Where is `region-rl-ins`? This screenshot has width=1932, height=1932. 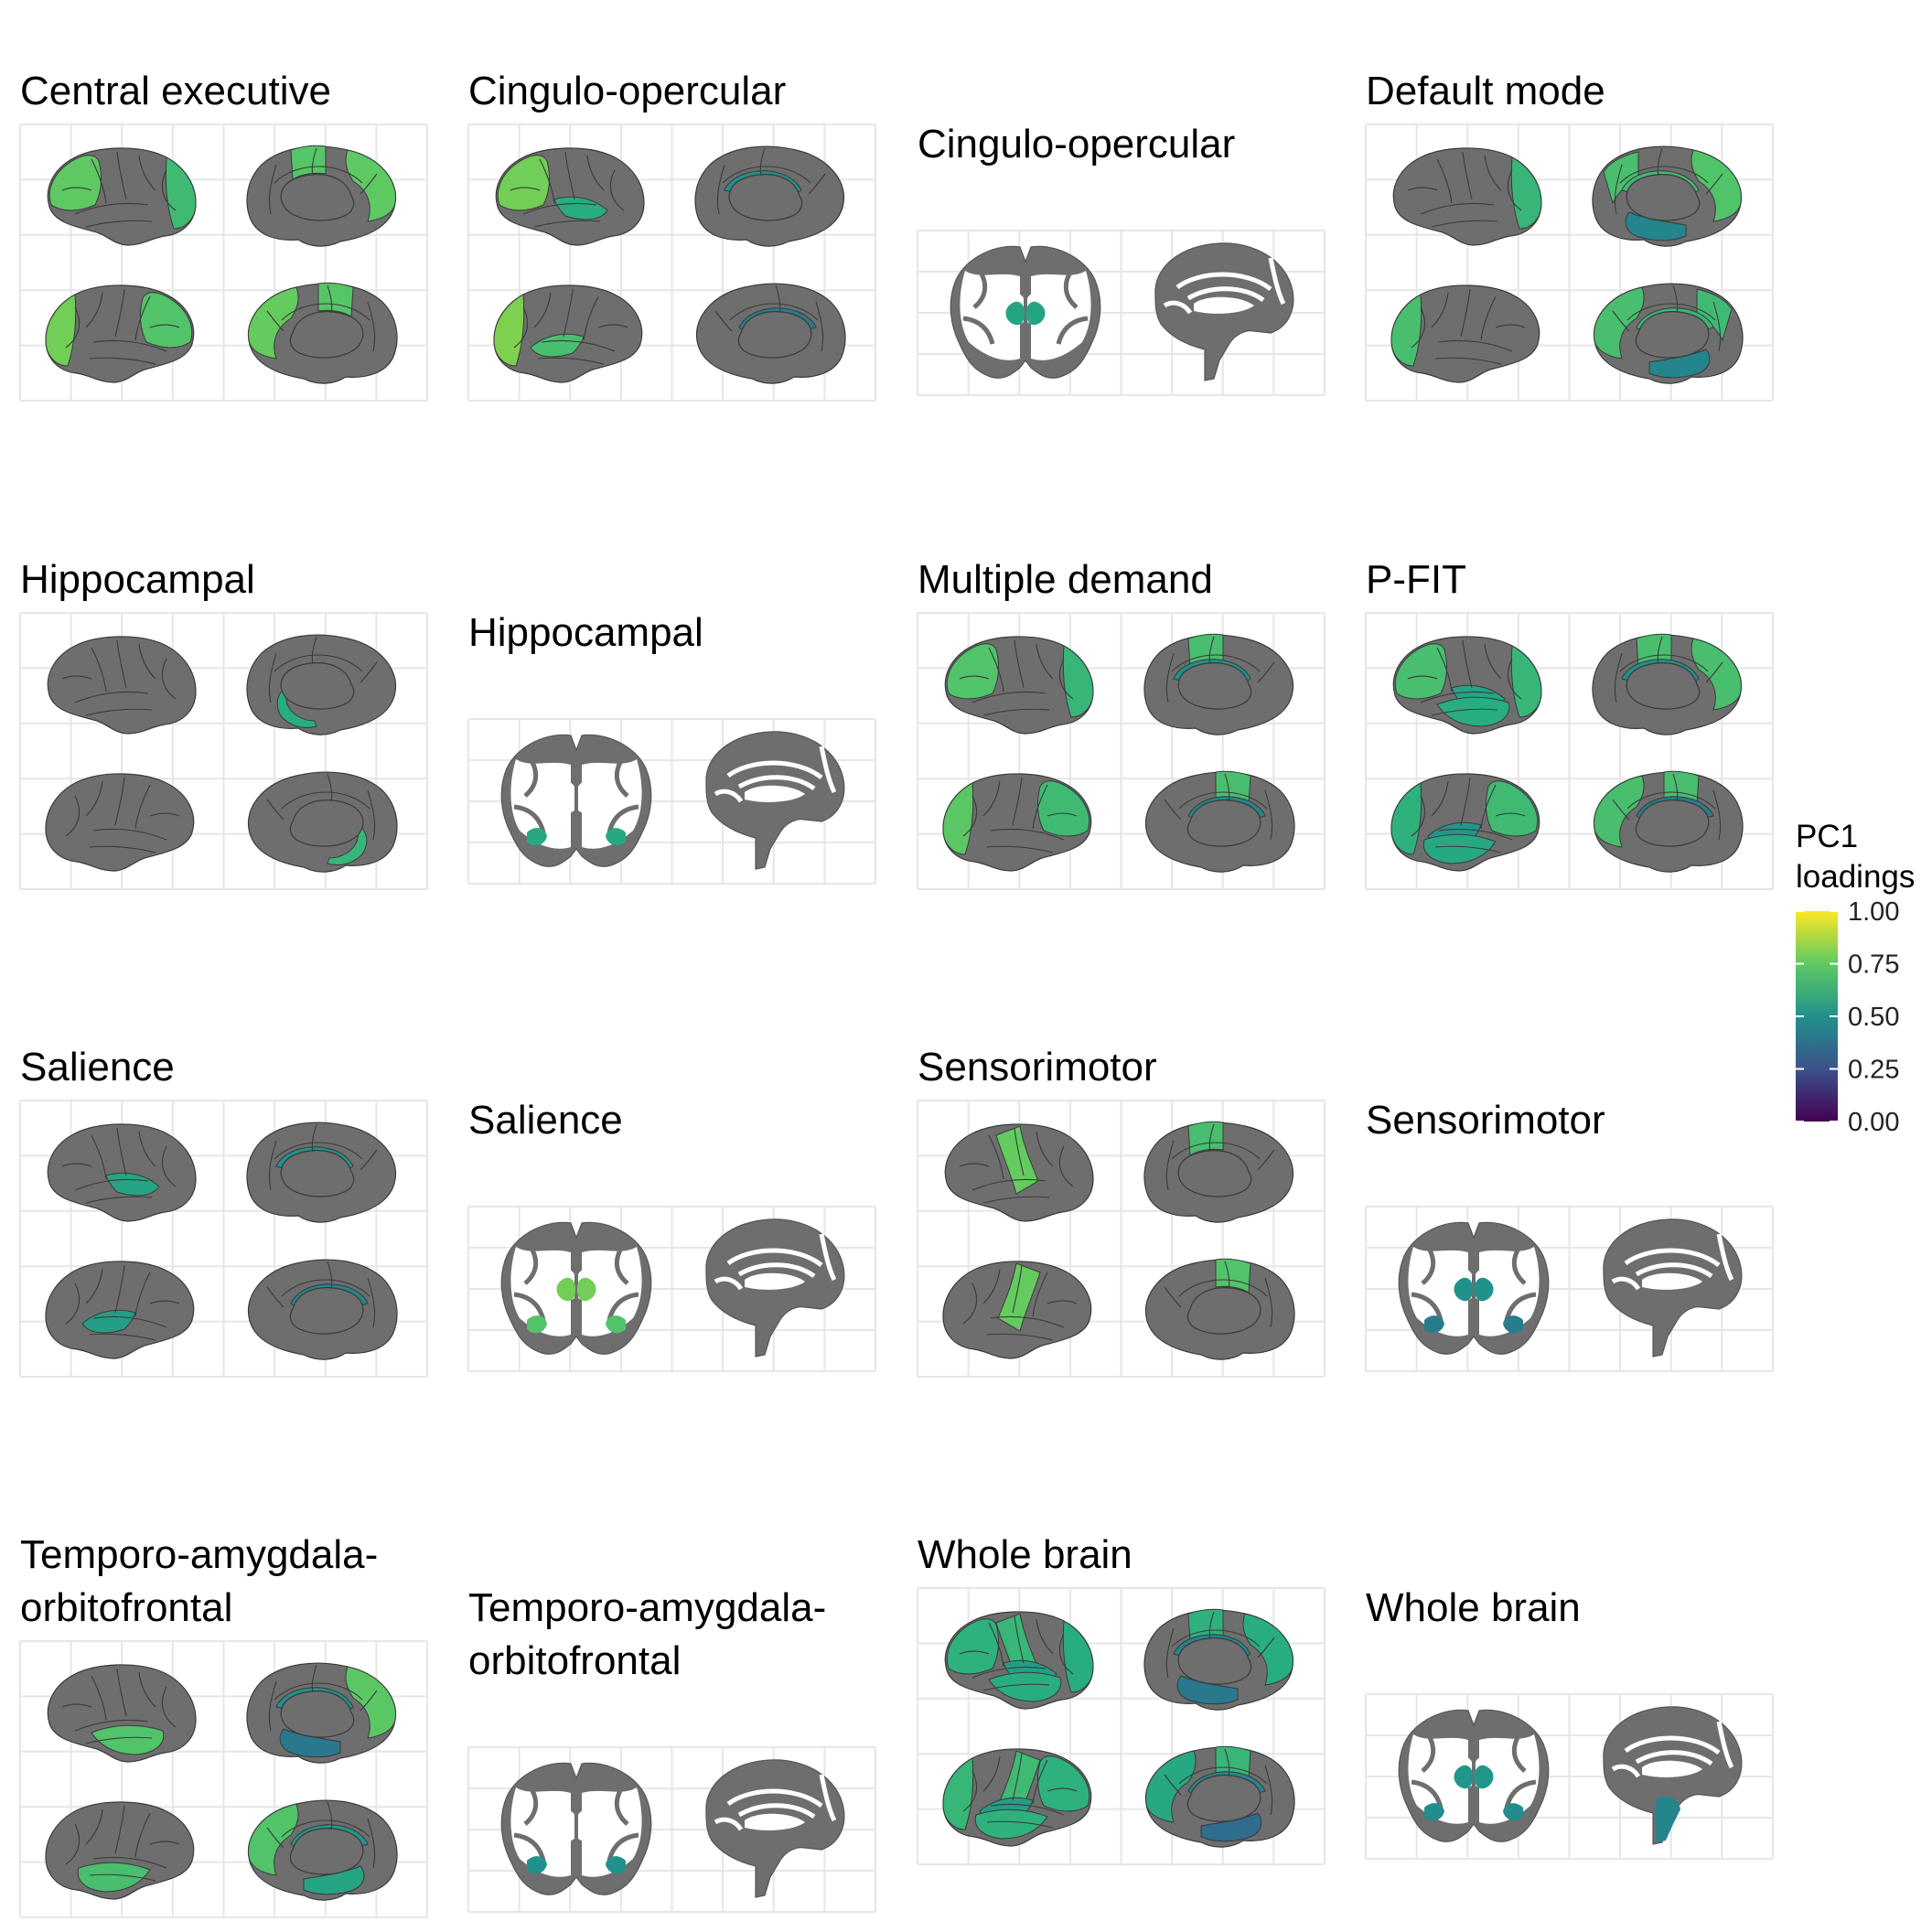
region-rl-ins is located at coordinates (109, 1321).